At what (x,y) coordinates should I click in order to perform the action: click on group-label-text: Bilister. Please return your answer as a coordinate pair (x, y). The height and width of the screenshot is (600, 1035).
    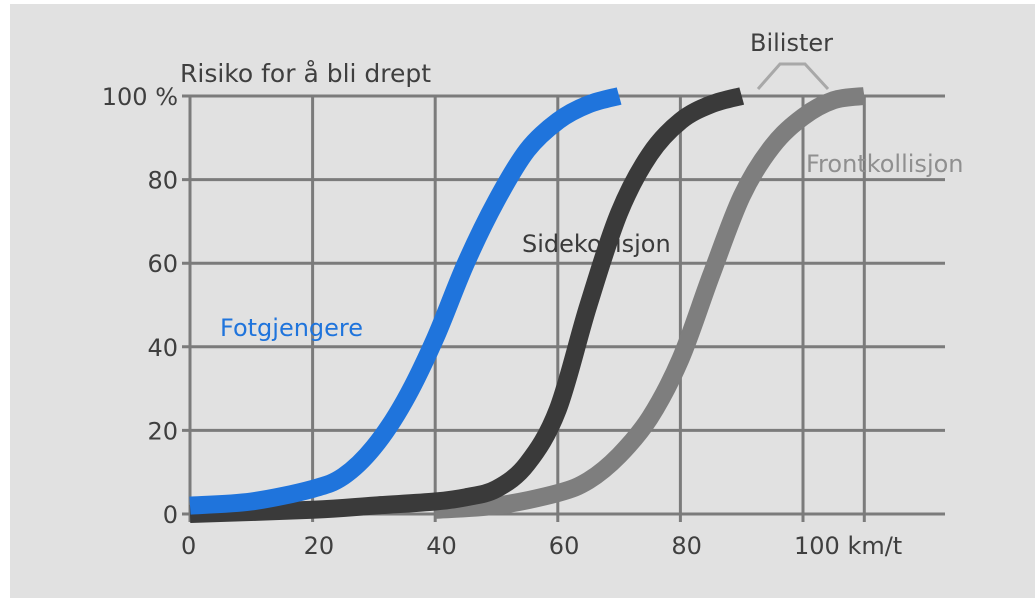
    Looking at the image, I should click on (791, 43).